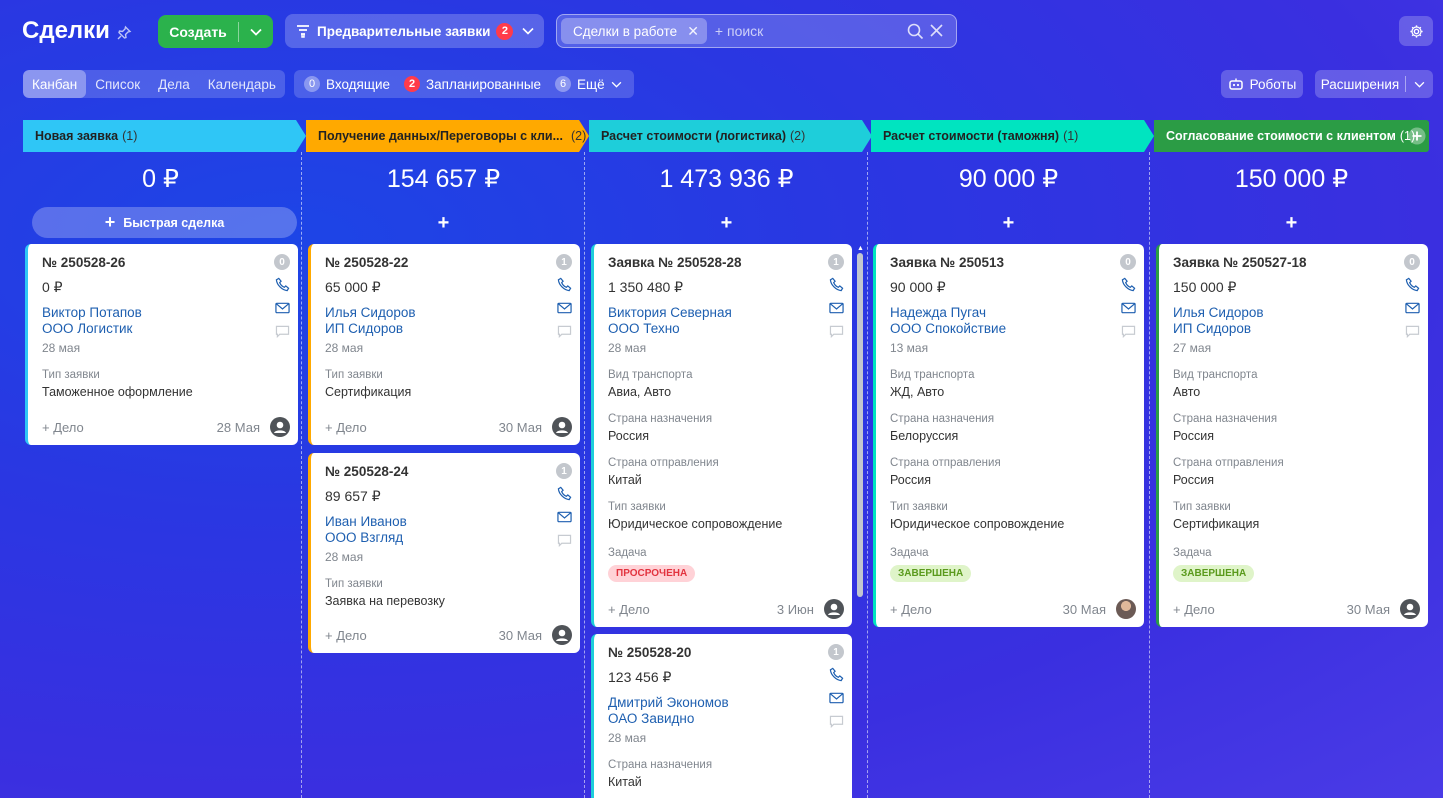 The width and height of the screenshot is (1443, 798). Describe the element at coordinates (84, 262) in the screenshot. I see `deal-title: № 250528-26` at that location.